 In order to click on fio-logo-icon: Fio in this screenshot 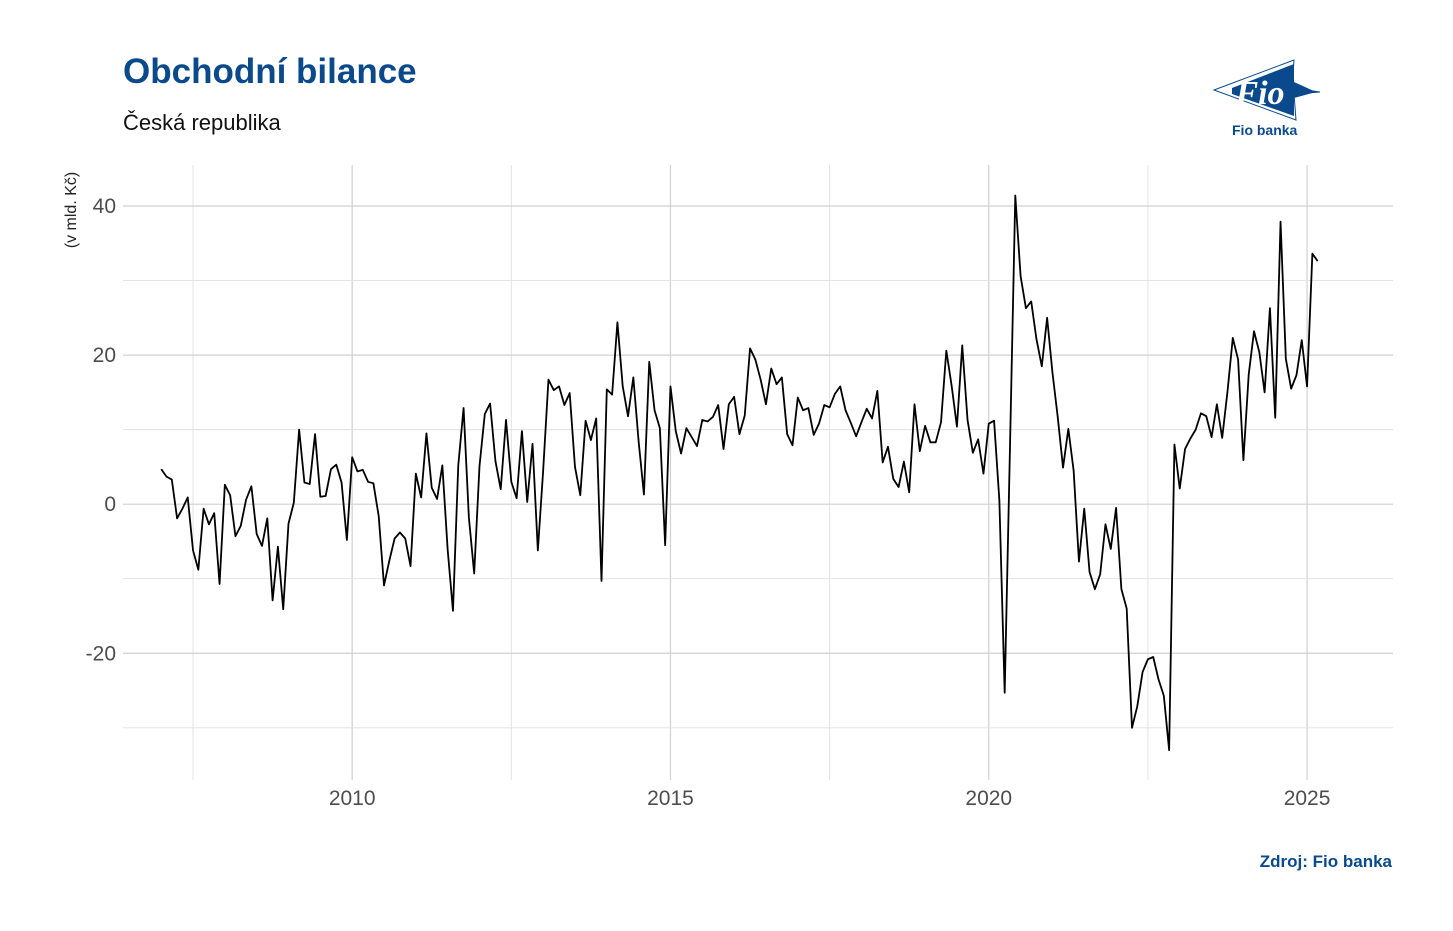, I will do `click(1266, 90)`.